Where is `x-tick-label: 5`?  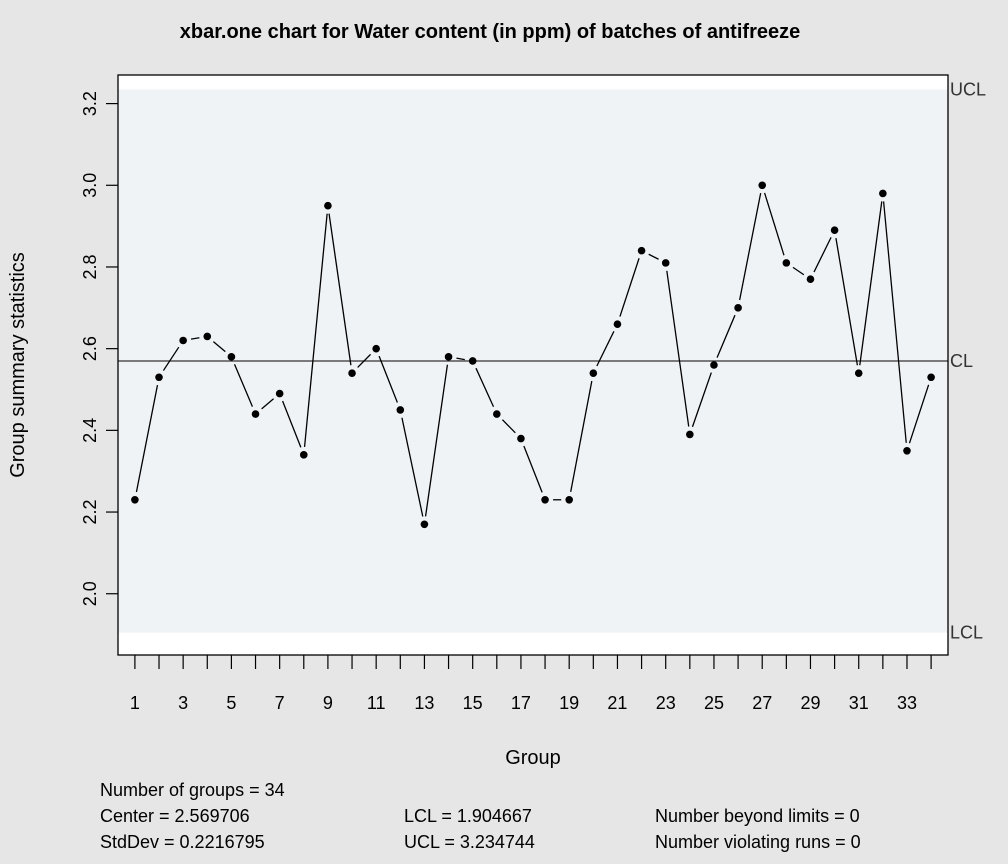
x-tick-label: 5 is located at coordinates (231, 703).